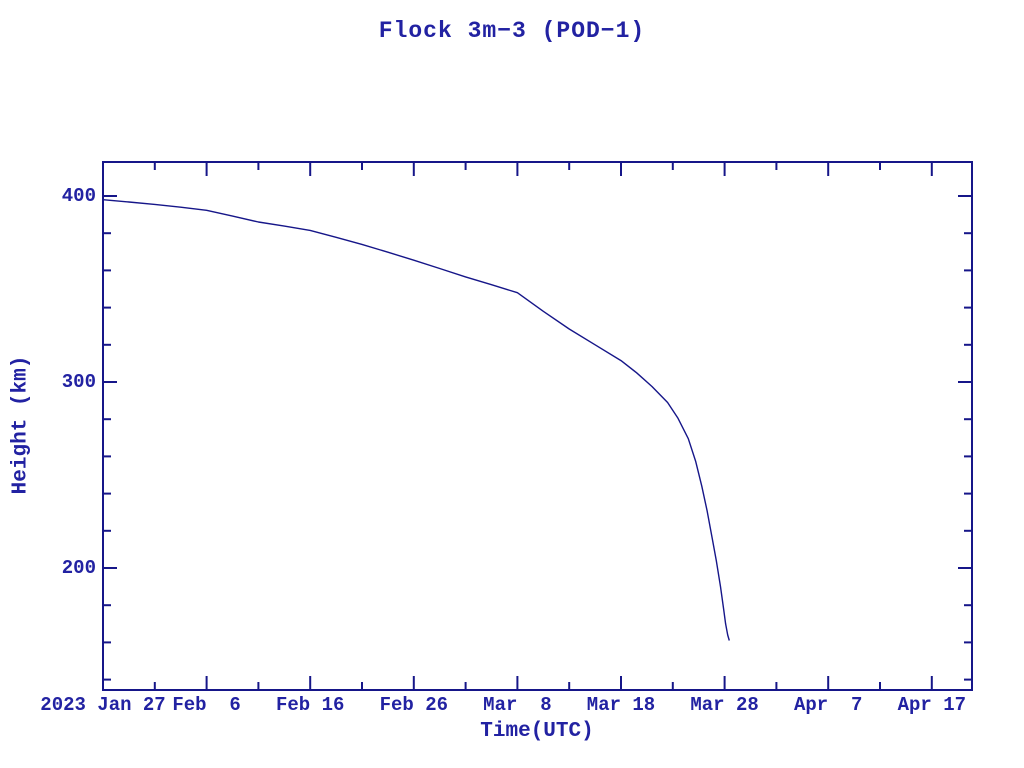  What do you see at coordinates (78, 568) in the screenshot?
I see `y-tick-label: 200` at bounding box center [78, 568].